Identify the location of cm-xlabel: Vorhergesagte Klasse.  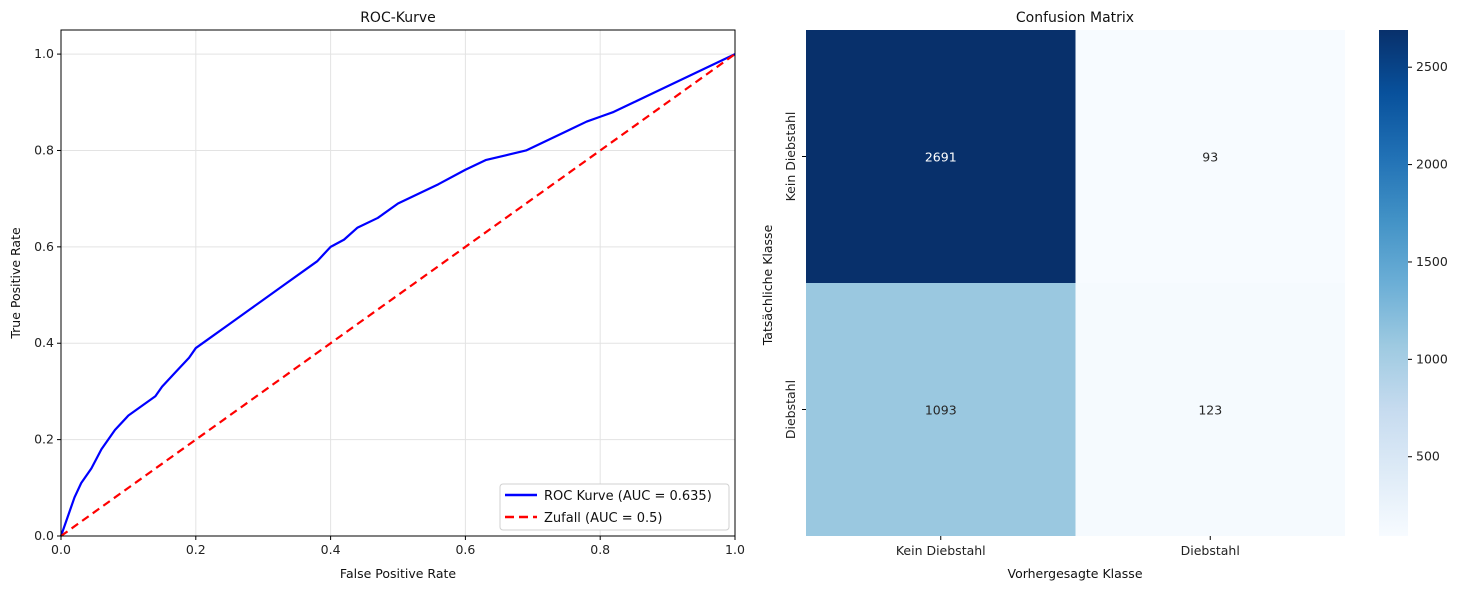
(1074, 573).